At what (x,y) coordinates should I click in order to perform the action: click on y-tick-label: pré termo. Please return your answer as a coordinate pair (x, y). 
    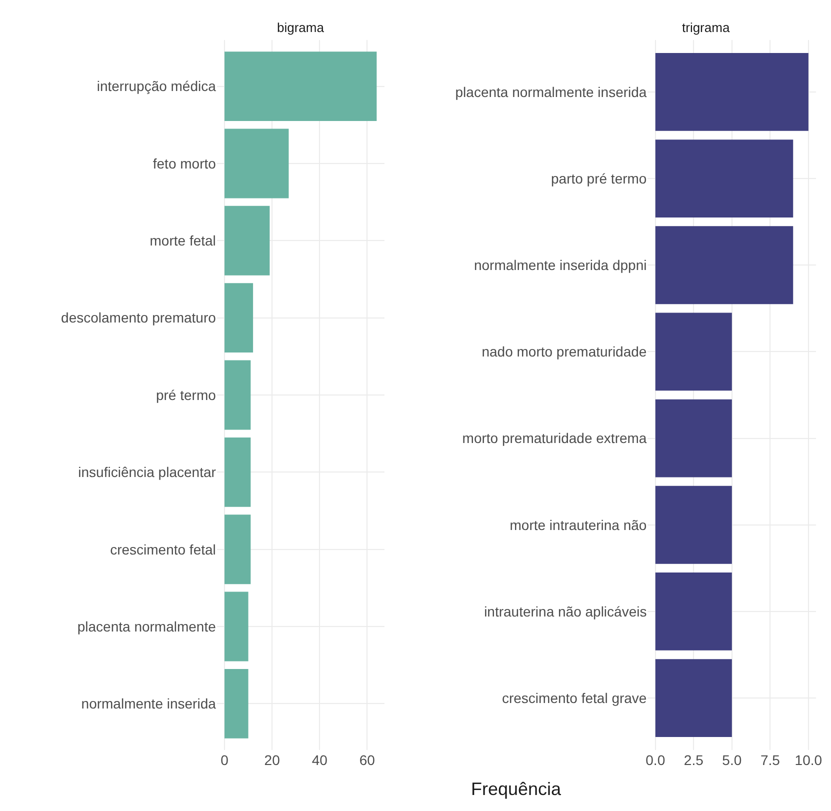
    Looking at the image, I should click on (186, 394).